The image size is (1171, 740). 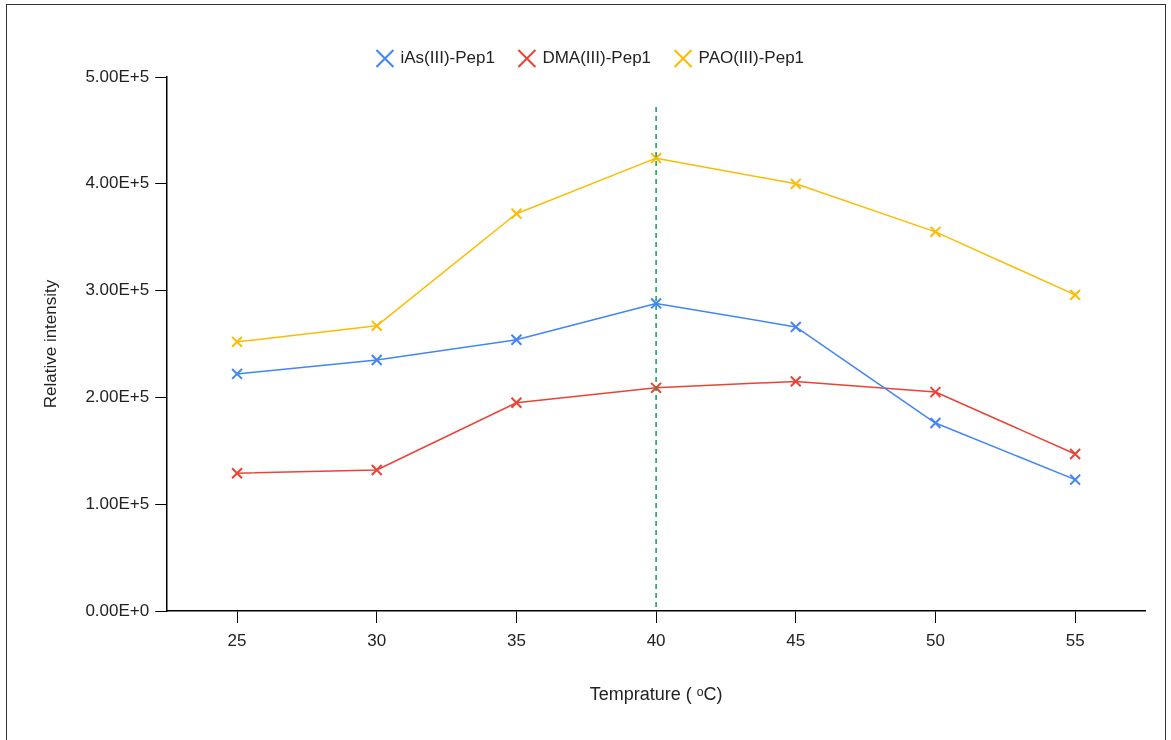 What do you see at coordinates (447, 58) in the screenshot?
I see `legend-label: iAs(III)-Pep1` at bounding box center [447, 58].